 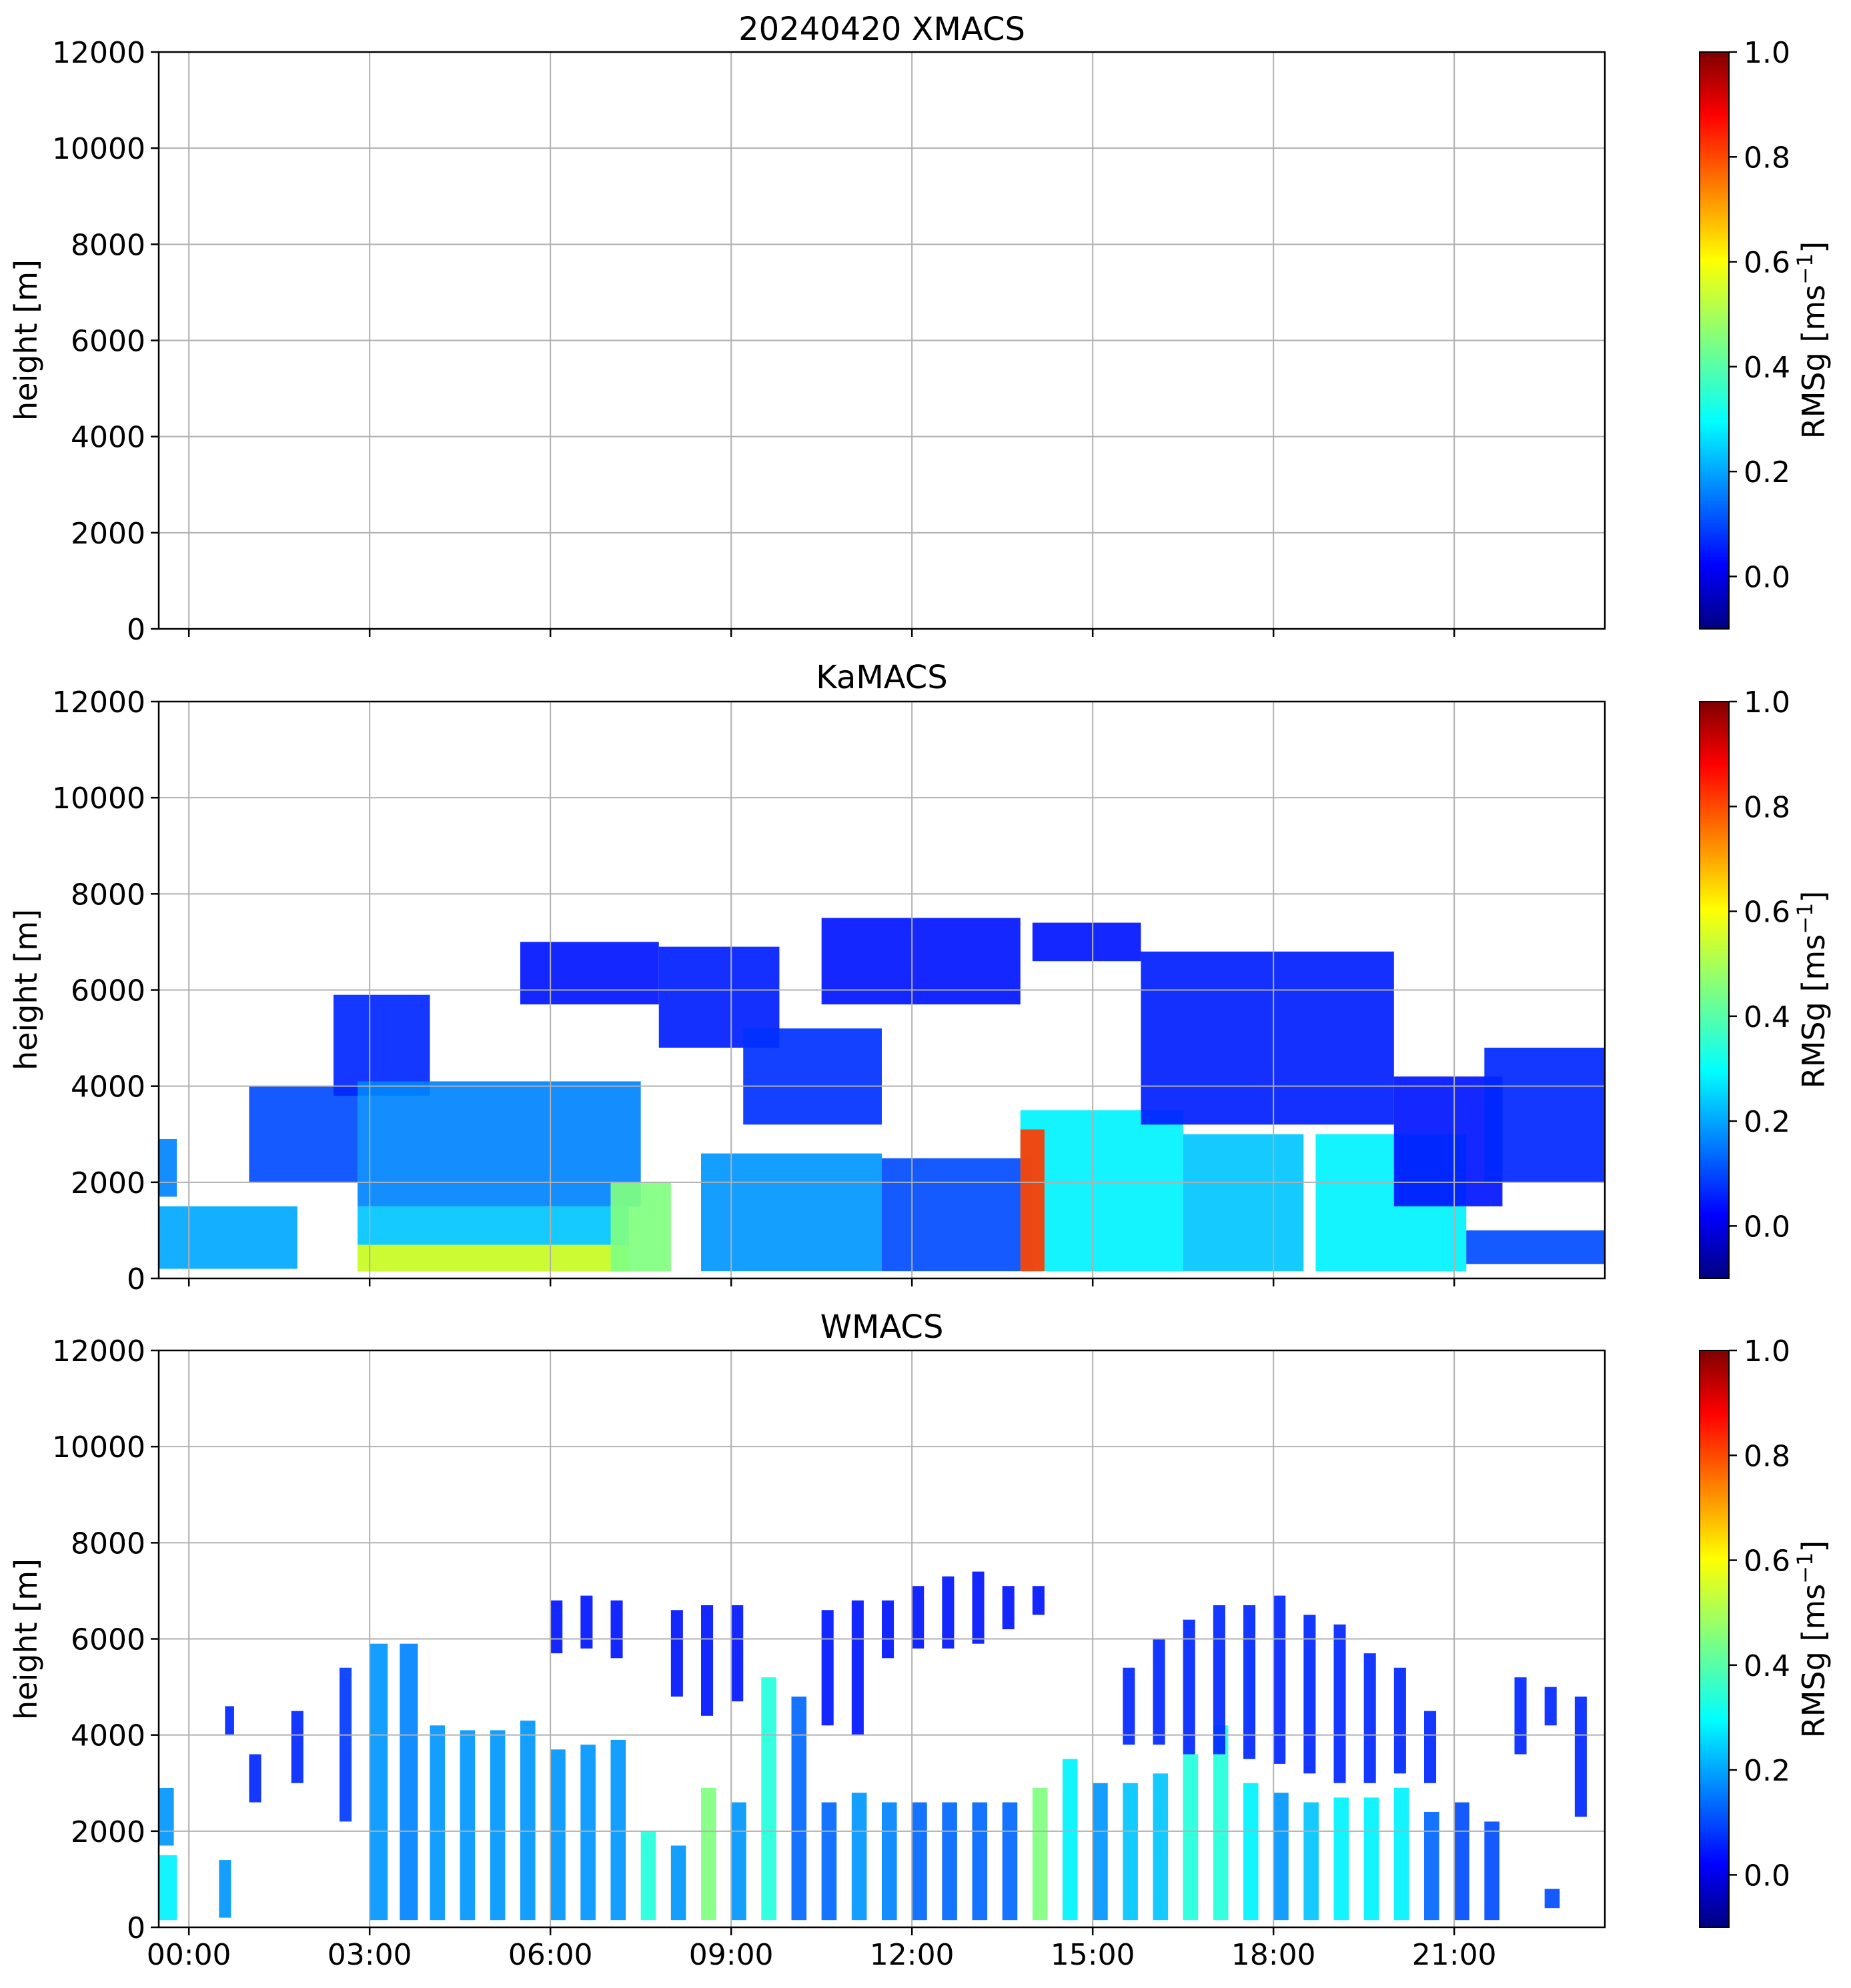 What do you see at coordinates (912, 1955) in the screenshot?
I see `x-tick-label: 12:00` at bounding box center [912, 1955].